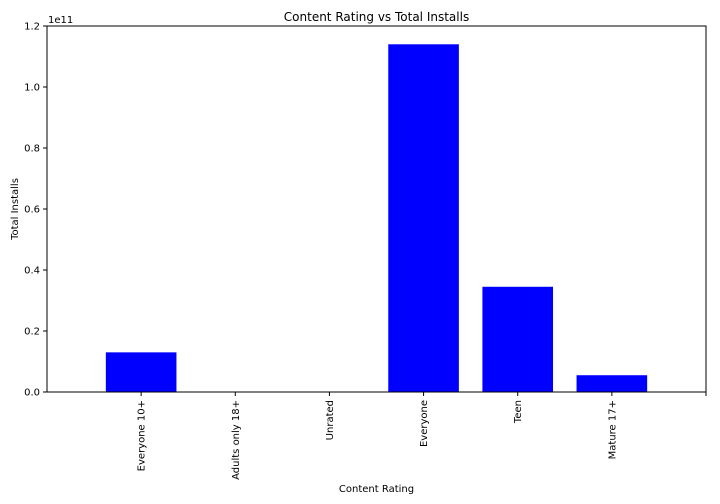  What do you see at coordinates (15, 209) in the screenshot?
I see `y-axis-label: Total Installs` at bounding box center [15, 209].